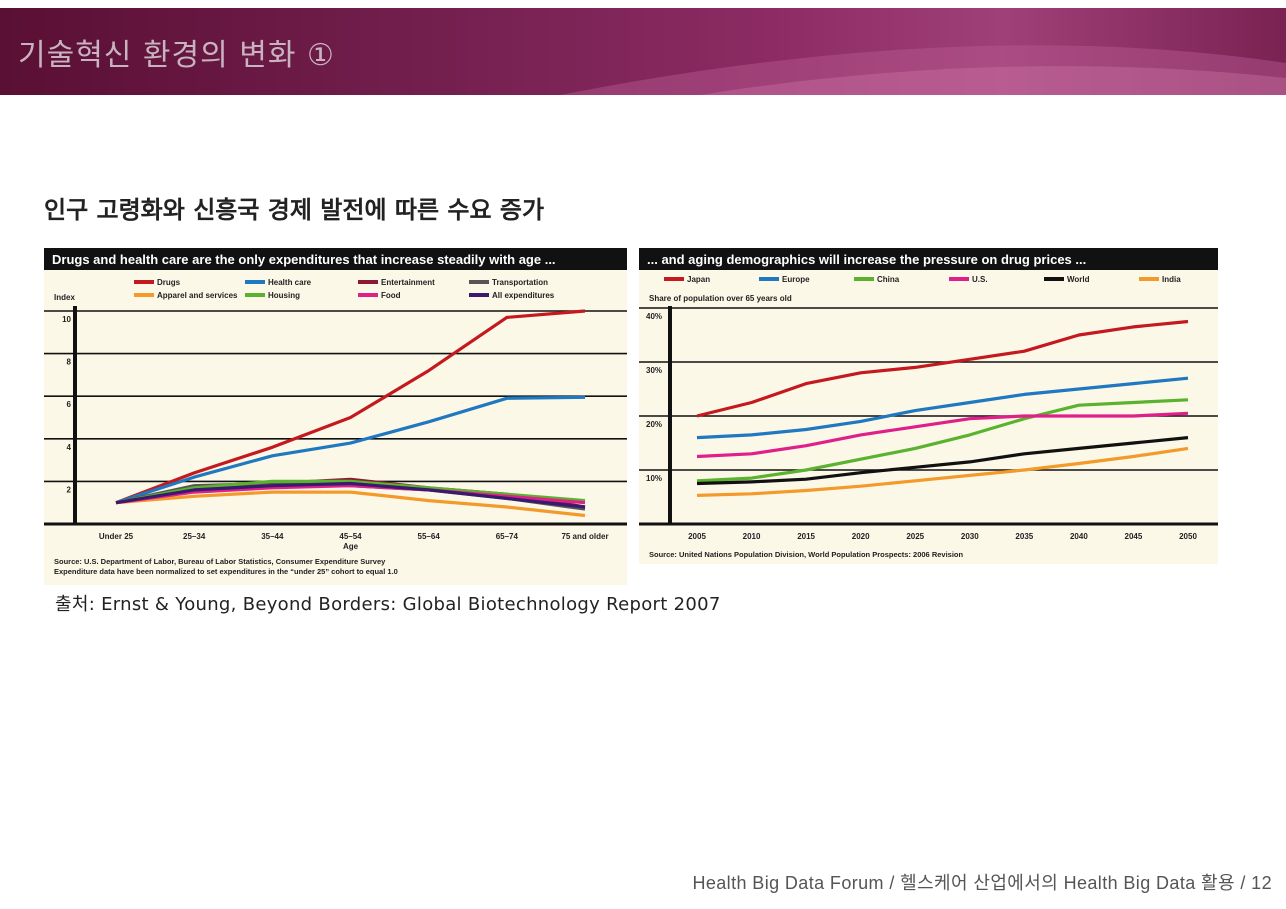 This screenshot has height=909, width=1286. I want to click on y-tick-label: 40%, so click(654, 316).